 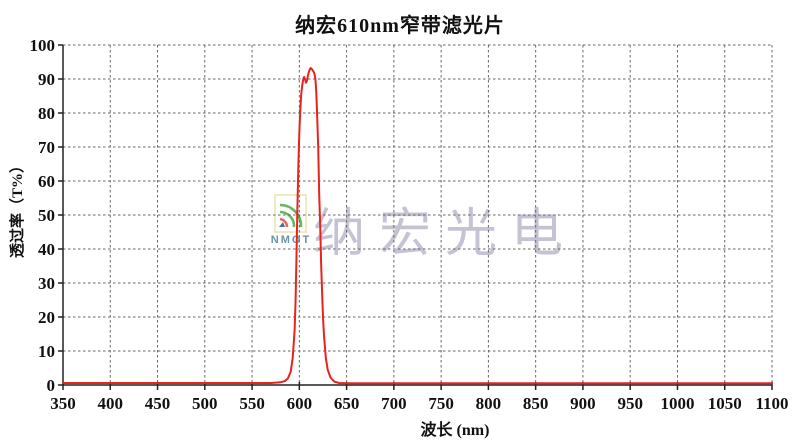 I want to click on x-tick-label: 1100, so click(x=771, y=403).